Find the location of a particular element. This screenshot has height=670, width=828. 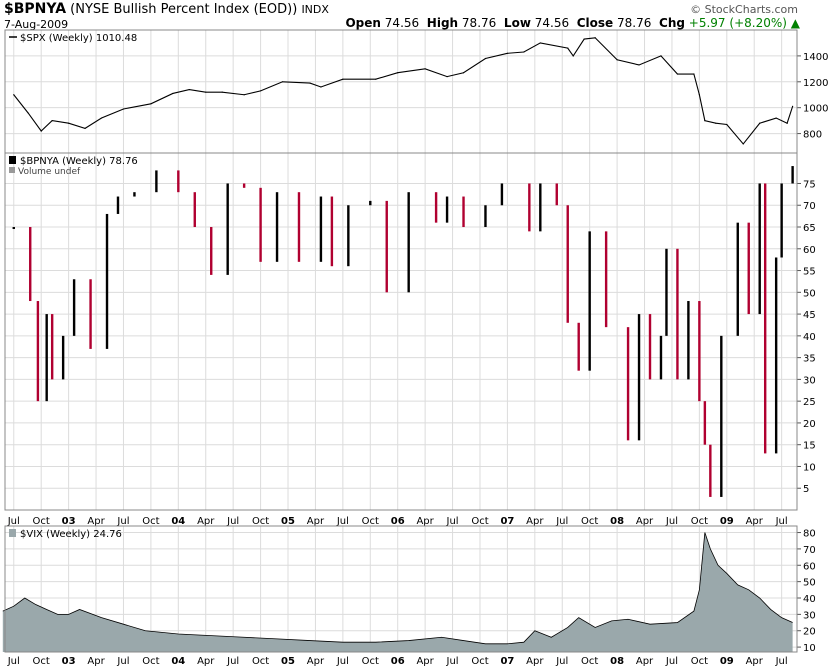

copyright: © StockCharts.com is located at coordinates (744, 9).